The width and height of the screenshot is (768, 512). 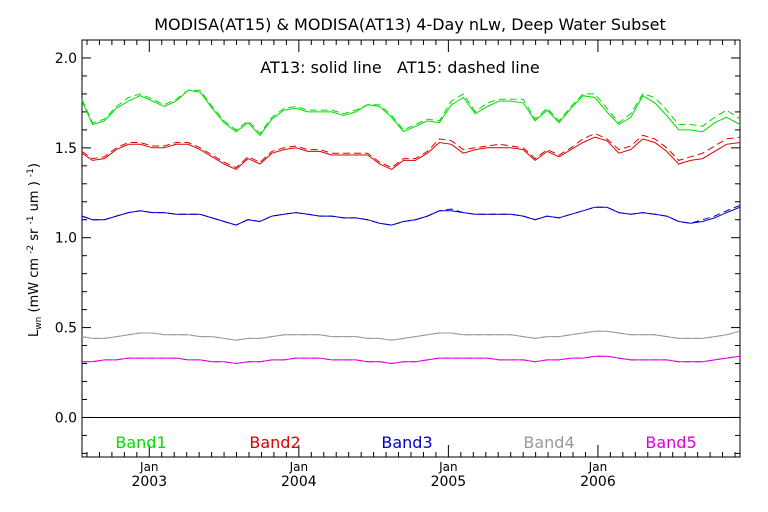 I want to click on band1-at15-line, so click(x=411, y=112).